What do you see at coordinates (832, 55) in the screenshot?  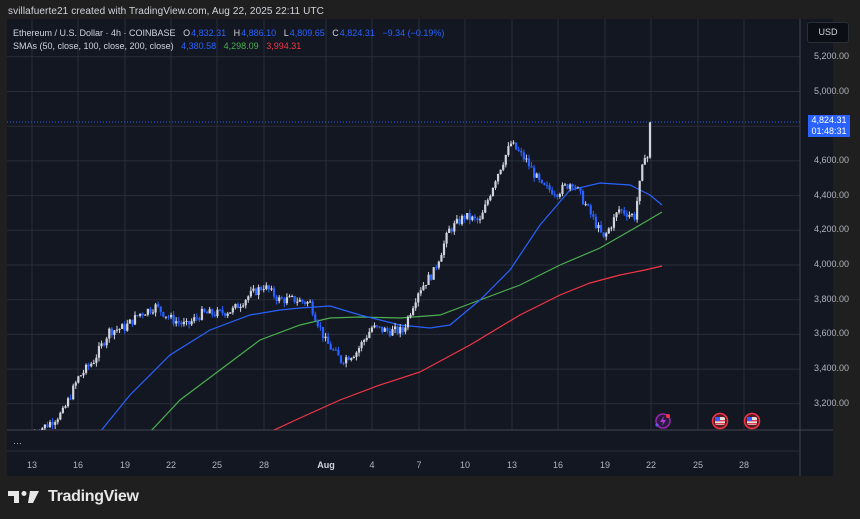 I see `price-axis-label: 5,200.00` at bounding box center [832, 55].